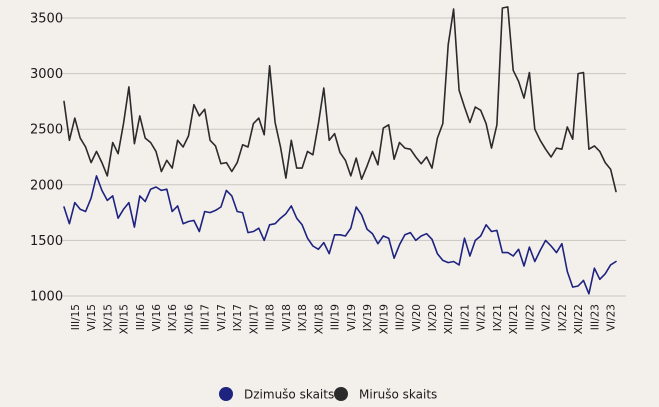  What do you see at coordinates (238, 317) in the screenshot?
I see `x-tick-label: IX/17` at bounding box center [238, 317].